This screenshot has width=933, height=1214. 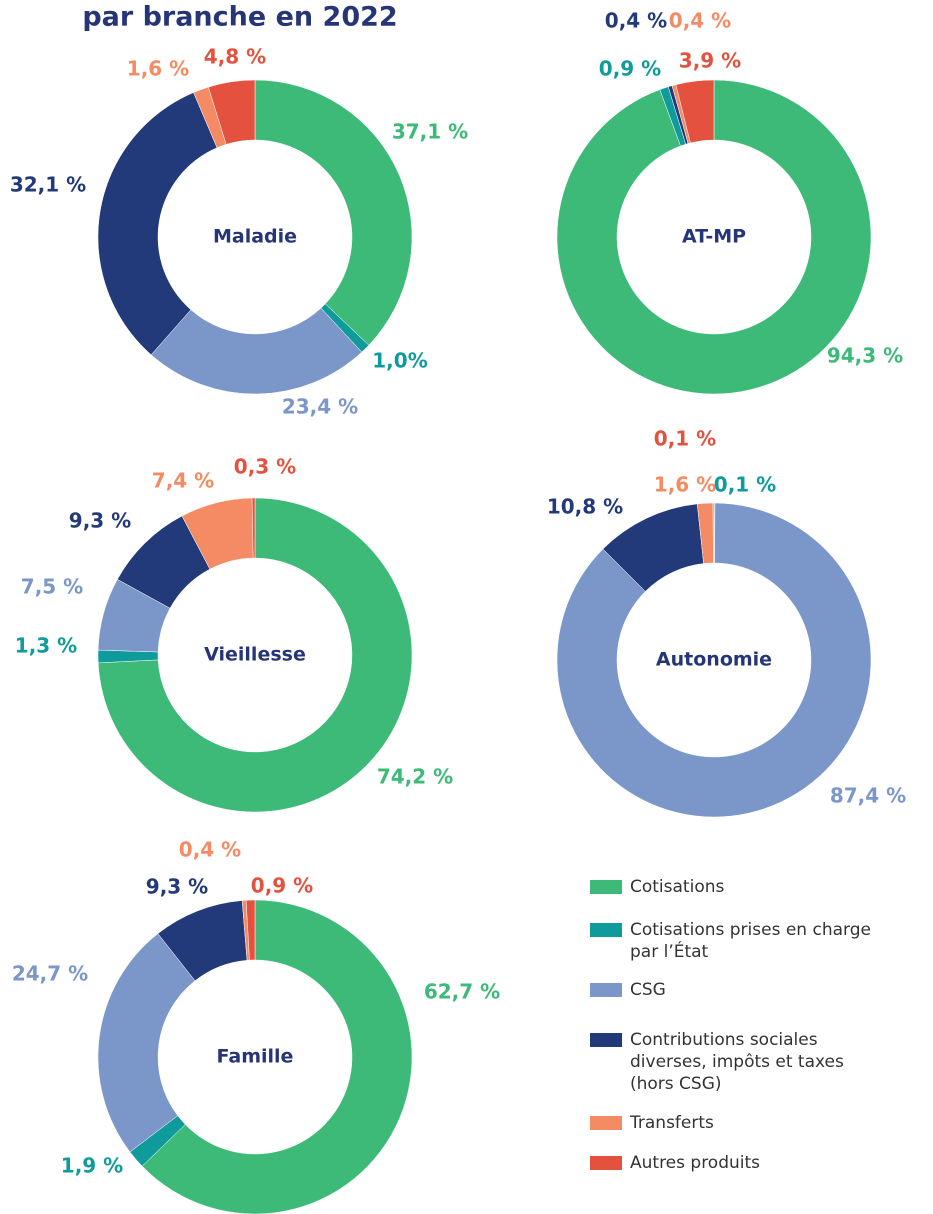 I want to click on legend-label: Cotisations prises en charge, so click(x=750, y=930).